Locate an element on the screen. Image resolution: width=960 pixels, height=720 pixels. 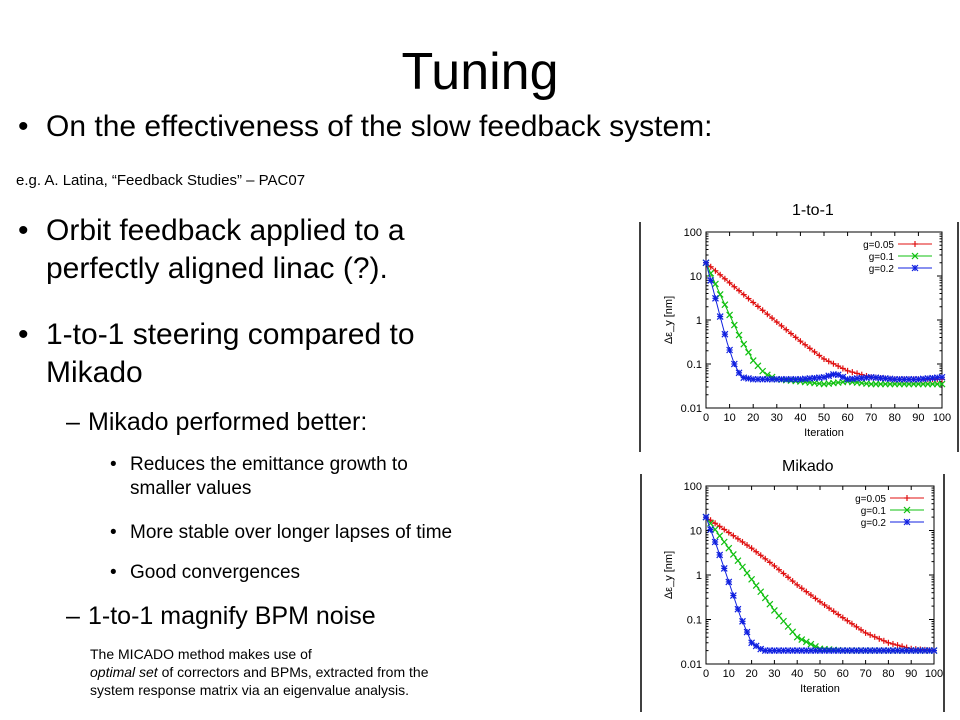
x-tick-label: 10 is located at coordinates (729, 418).